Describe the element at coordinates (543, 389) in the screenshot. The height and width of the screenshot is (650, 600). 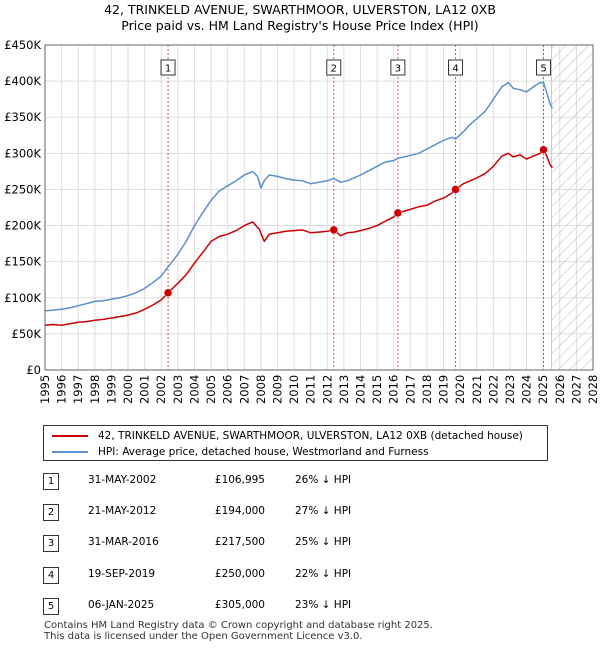
I see `x-tick-label: 2025` at that location.